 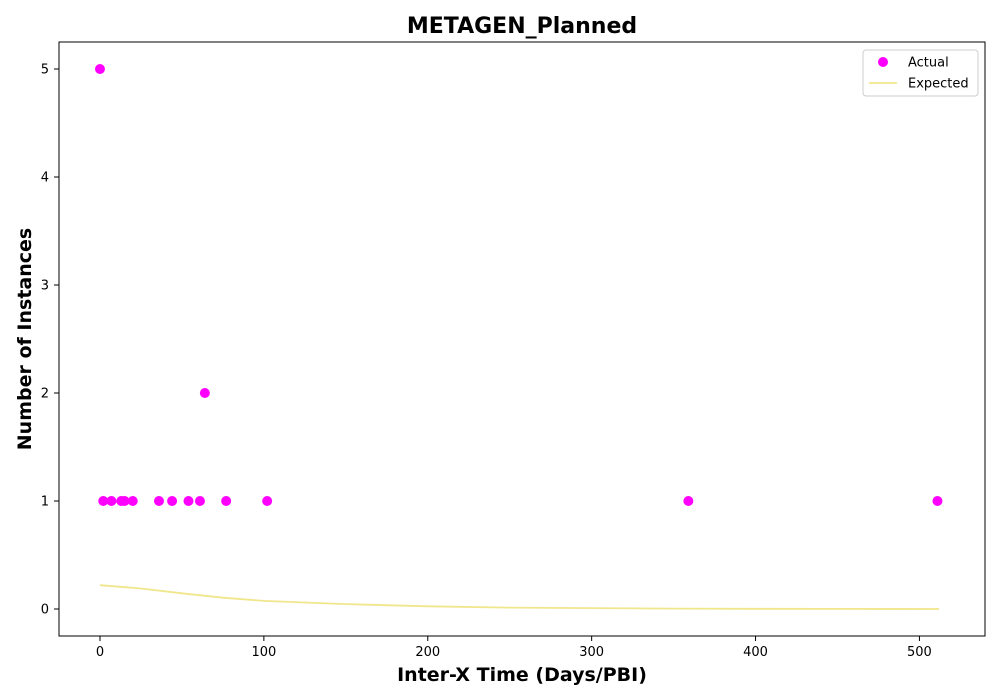 What do you see at coordinates (519, 597) in the screenshot?
I see `expected-line` at bounding box center [519, 597].